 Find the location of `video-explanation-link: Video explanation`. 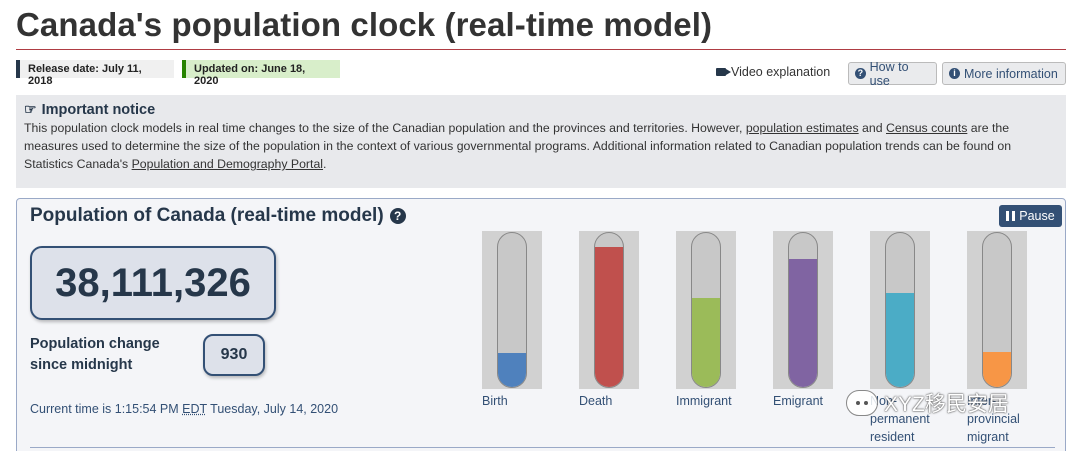

video-explanation-link: Video explanation is located at coordinates (773, 72).